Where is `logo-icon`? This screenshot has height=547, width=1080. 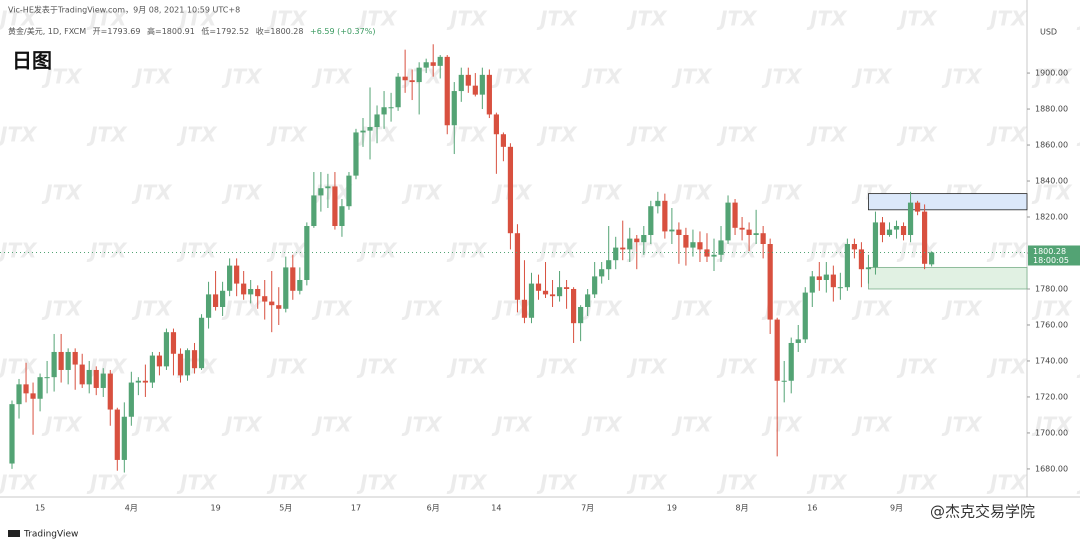 logo-icon is located at coordinates (14, 533).